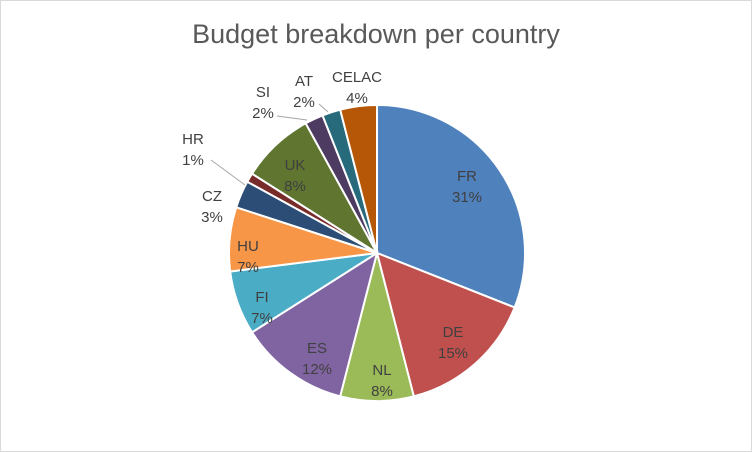  What do you see at coordinates (292, 118) in the screenshot?
I see `leader-line-si` at bounding box center [292, 118].